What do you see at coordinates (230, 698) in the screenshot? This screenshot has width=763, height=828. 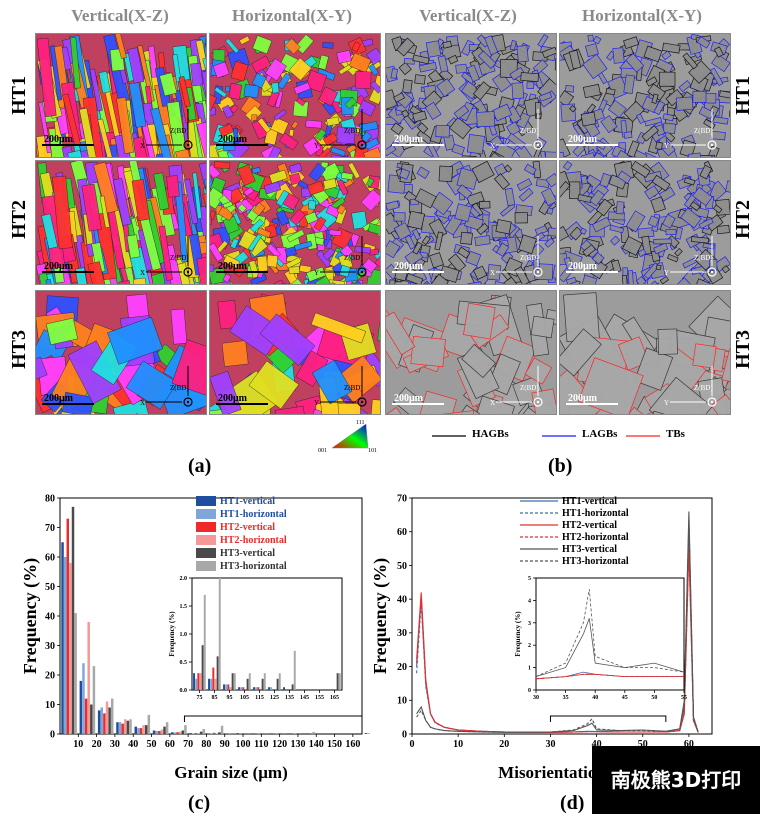 I see `x-tick-label: 95` at bounding box center [230, 698].